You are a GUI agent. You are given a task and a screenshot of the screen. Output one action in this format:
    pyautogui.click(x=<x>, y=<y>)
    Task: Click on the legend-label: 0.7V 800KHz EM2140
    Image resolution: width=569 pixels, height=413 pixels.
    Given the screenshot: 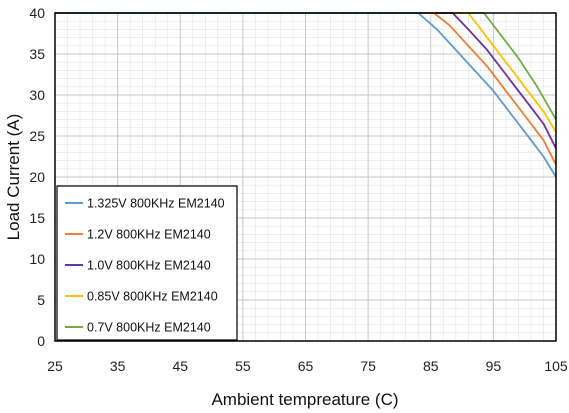 What is the action you would take?
    pyautogui.click(x=149, y=328)
    